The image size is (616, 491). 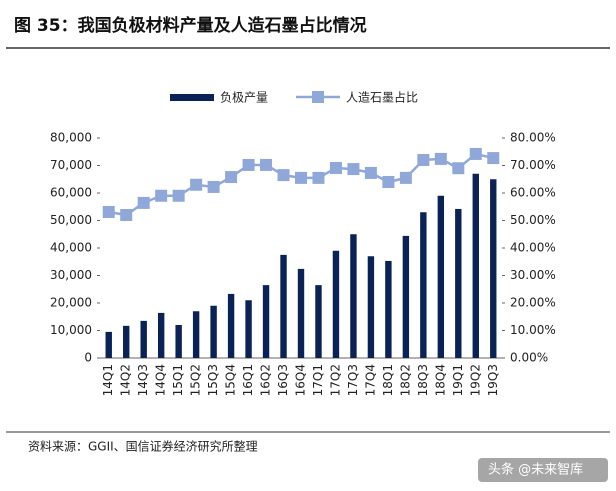 What do you see at coordinates (533, 248) in the screenshot?
I see `y2-tick-label: 40.00%` at bounding box center [533, 248].